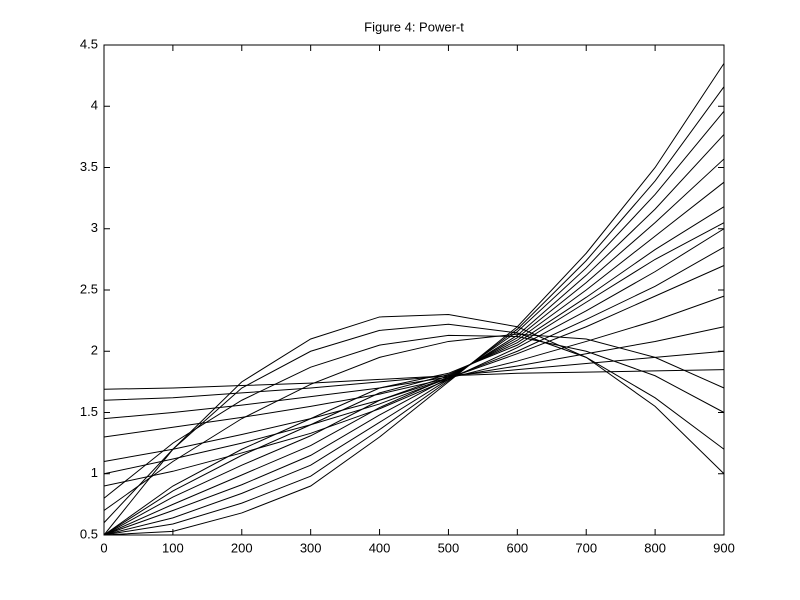  I want to click on x-tick-label: 0, so click(103, 547).